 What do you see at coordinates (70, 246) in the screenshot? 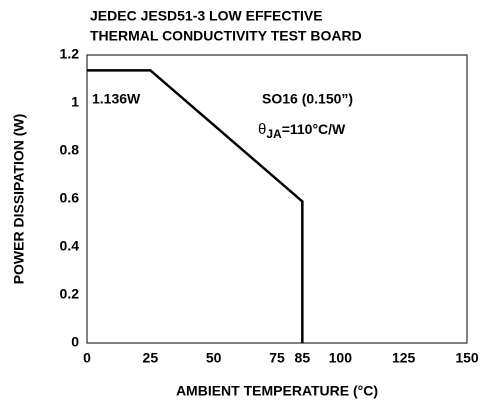
I see `y-tick-label: 0.4` at bounding box center [70, 246].